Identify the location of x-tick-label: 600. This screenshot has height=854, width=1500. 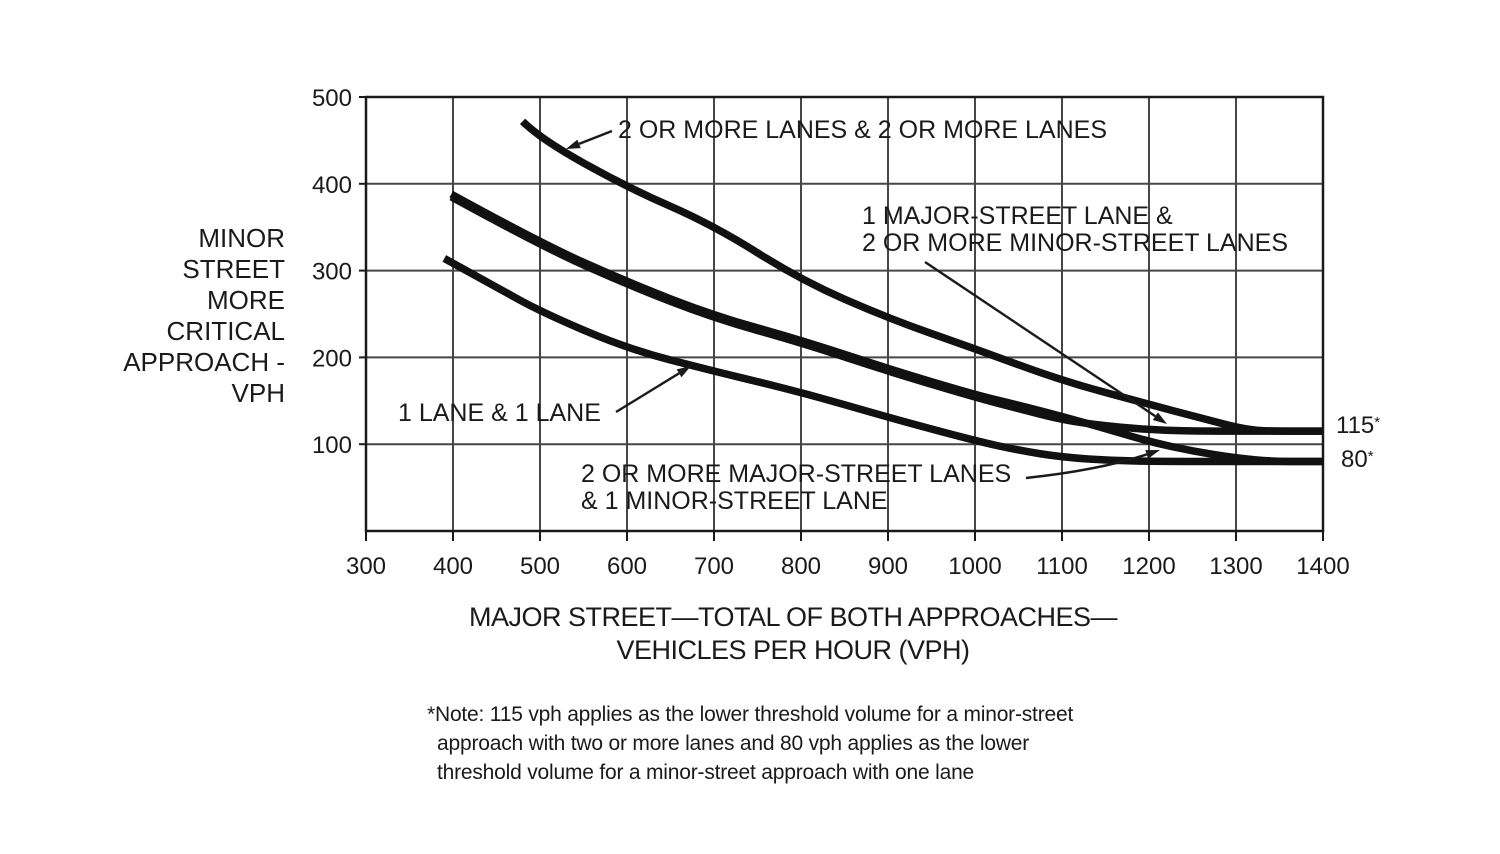
(627, 566).